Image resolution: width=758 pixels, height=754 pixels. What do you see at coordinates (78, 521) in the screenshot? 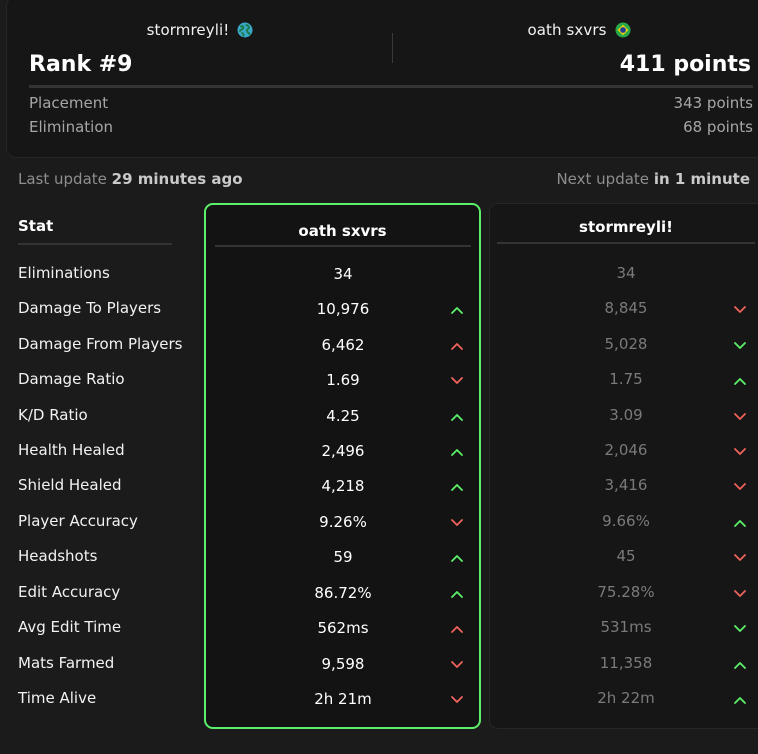
I see `stat-label: Player Accuracy` at bounding box center [78, 521].